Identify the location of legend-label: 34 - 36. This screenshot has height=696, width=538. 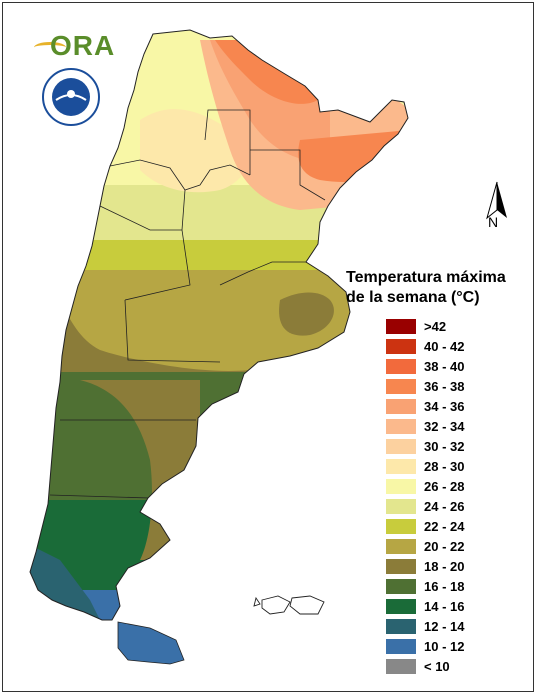
(444, 406).